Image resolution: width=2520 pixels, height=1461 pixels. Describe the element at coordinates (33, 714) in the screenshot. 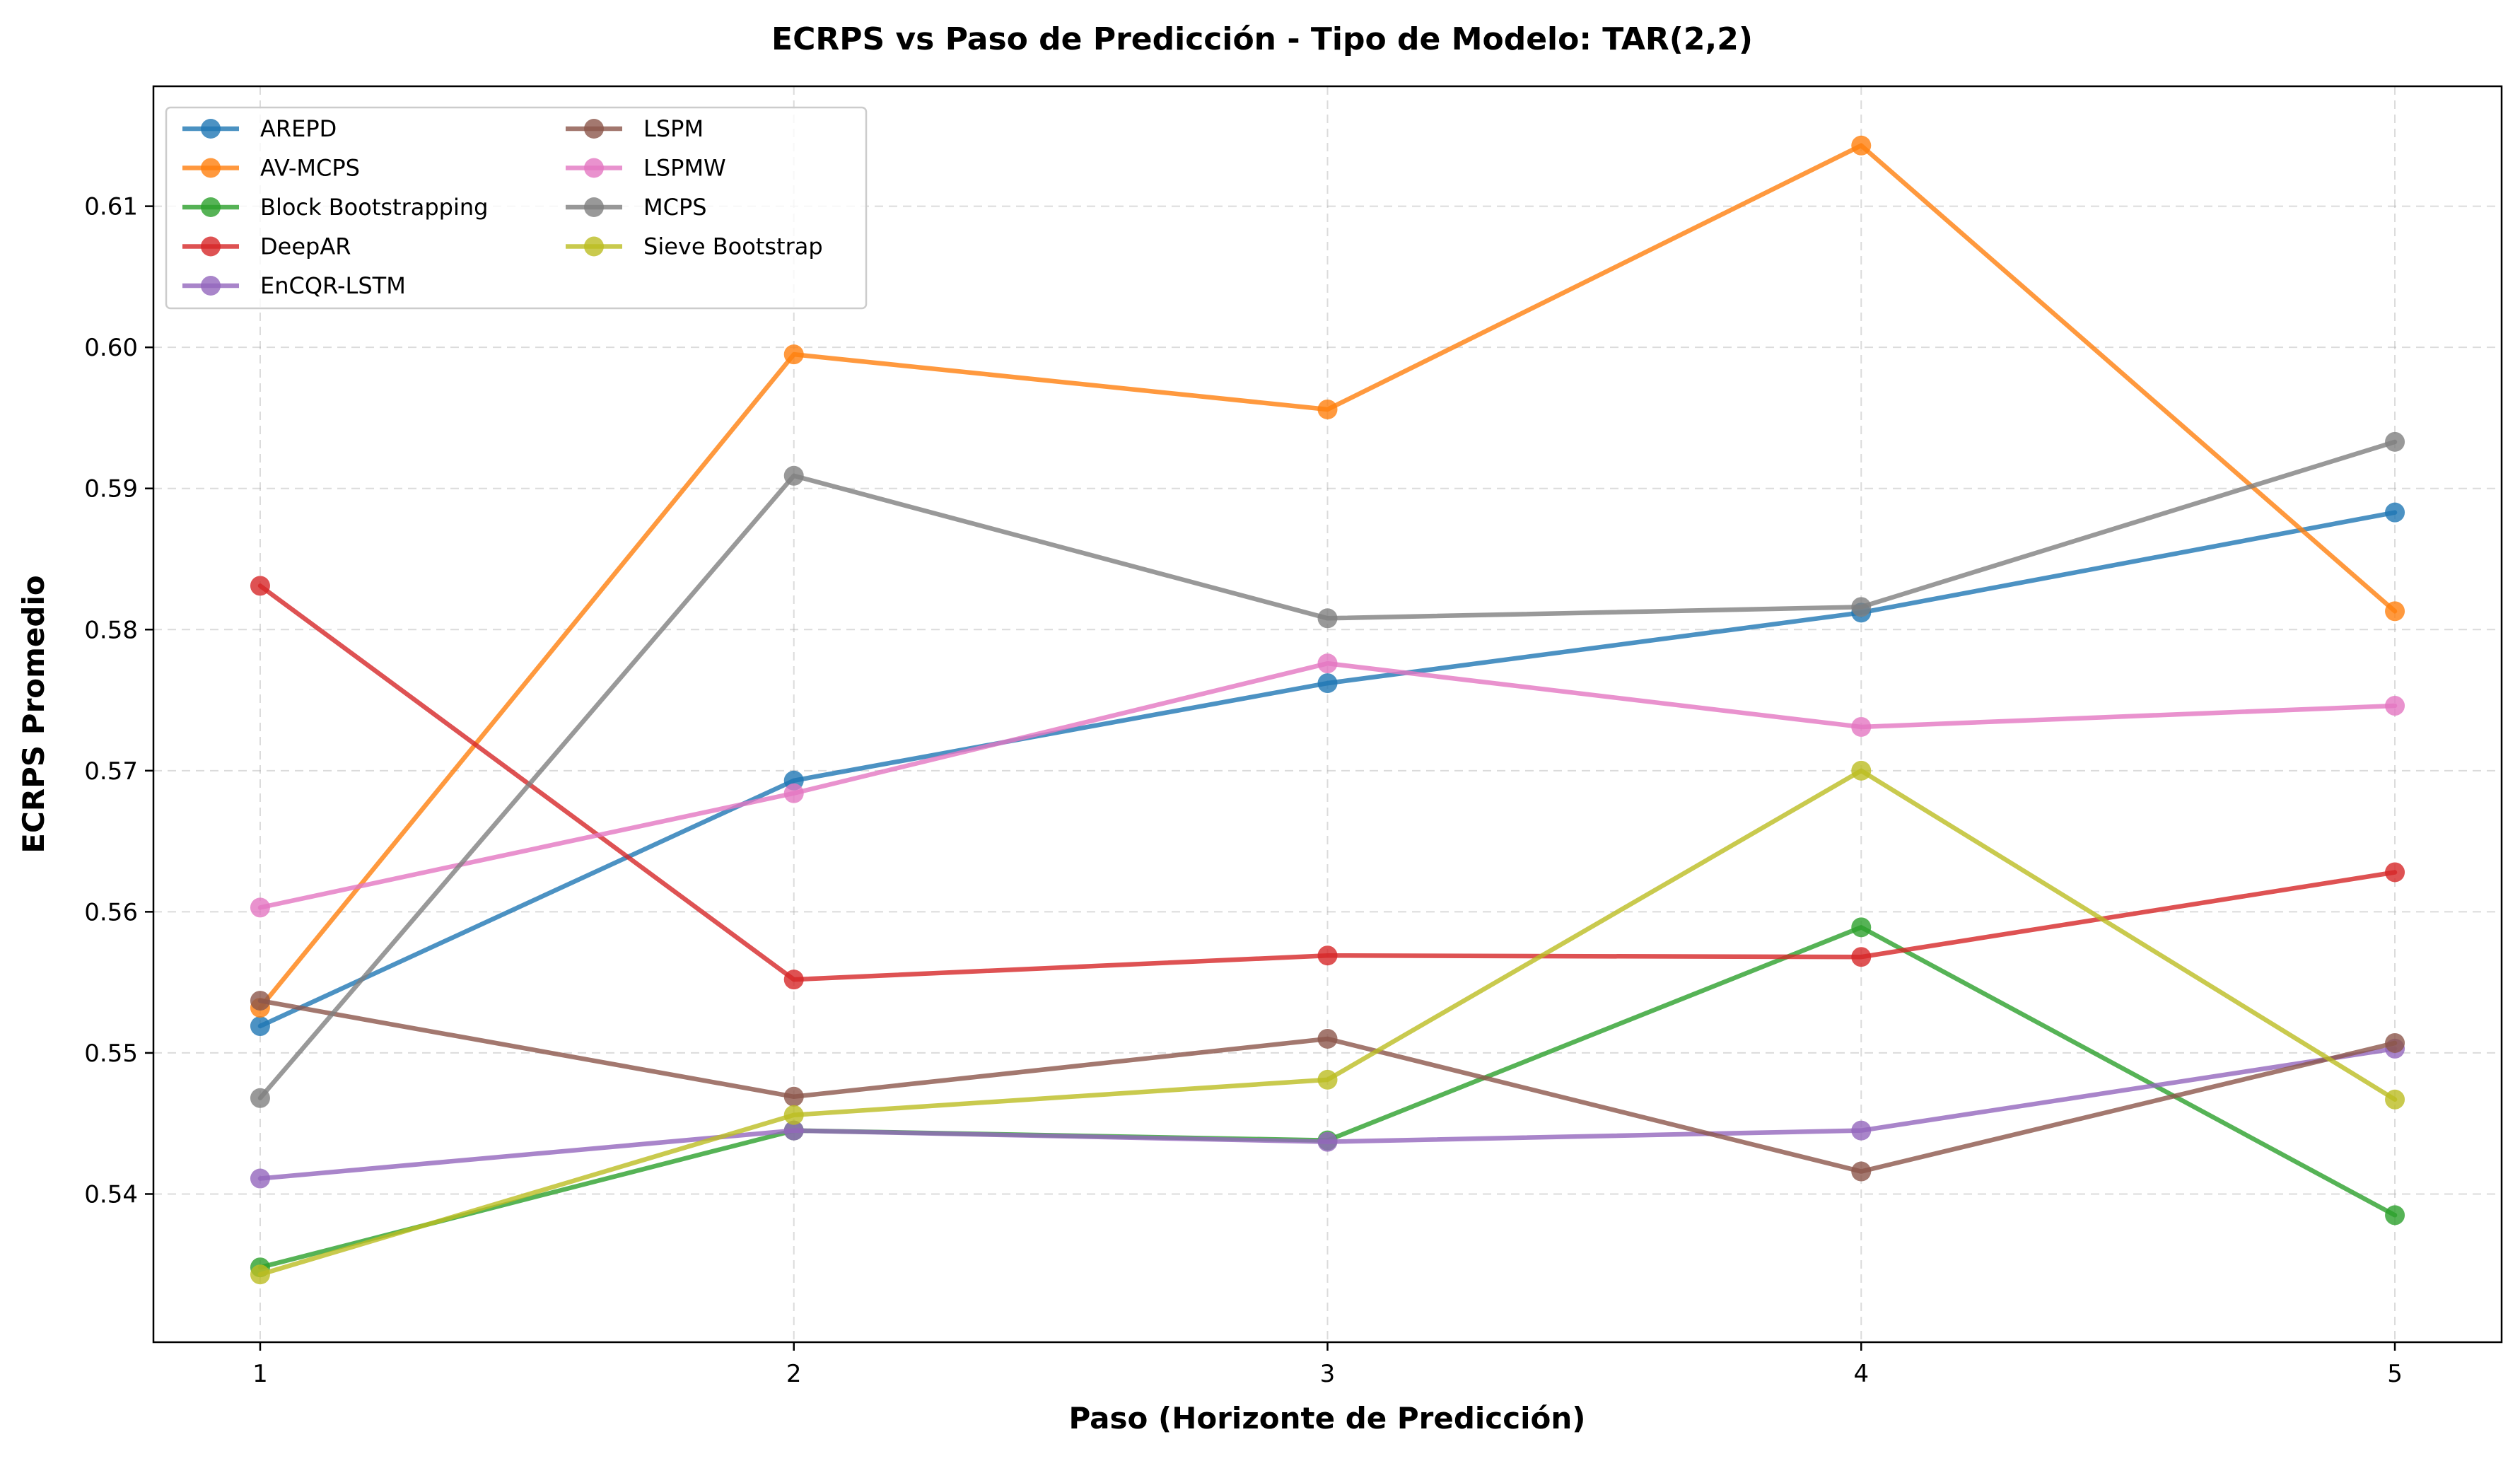

I see `y-axis-label: ECRPS Promedio` at that location.